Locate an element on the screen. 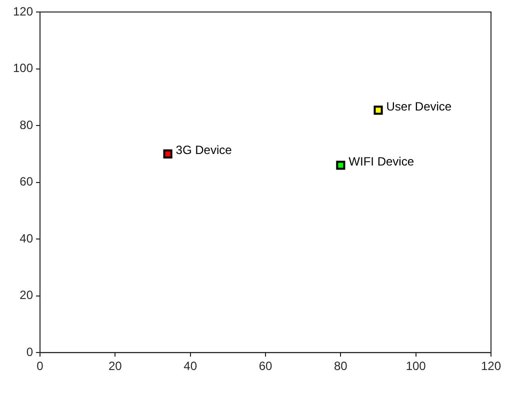 The width and height of the screenshot is (531, 397). x-tick-label: 100 is located at coordinates (416, 366).